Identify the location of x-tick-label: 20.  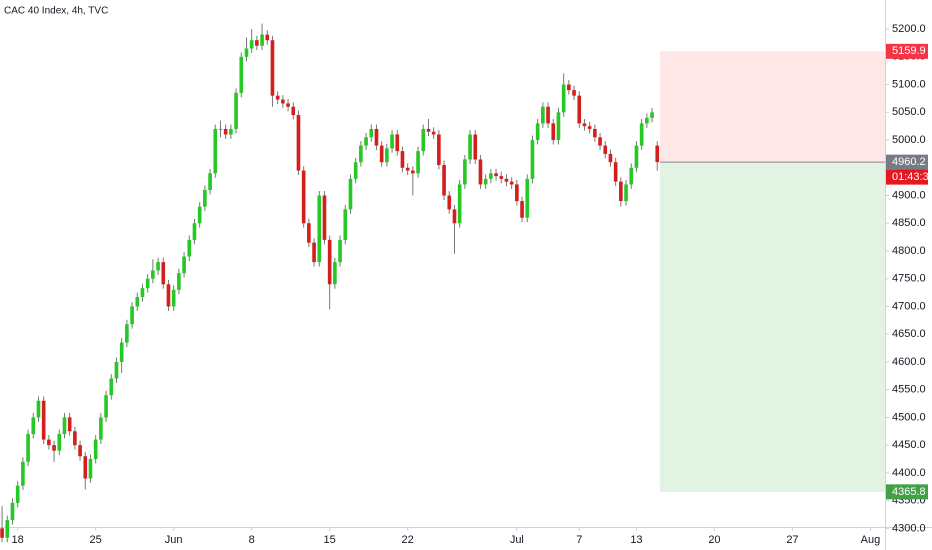
(714, 540).